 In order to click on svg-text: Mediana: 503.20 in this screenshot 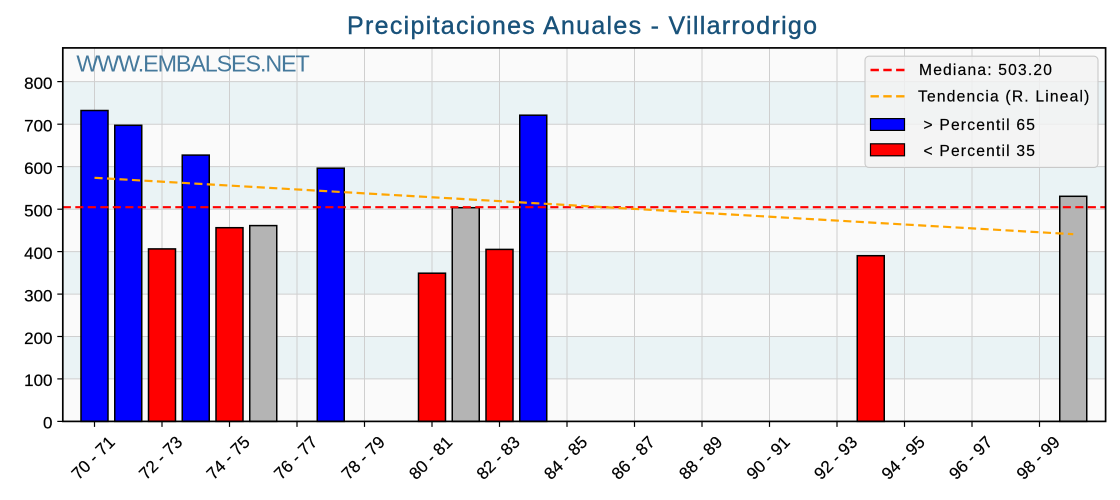, I will do `click(986, 70)`.